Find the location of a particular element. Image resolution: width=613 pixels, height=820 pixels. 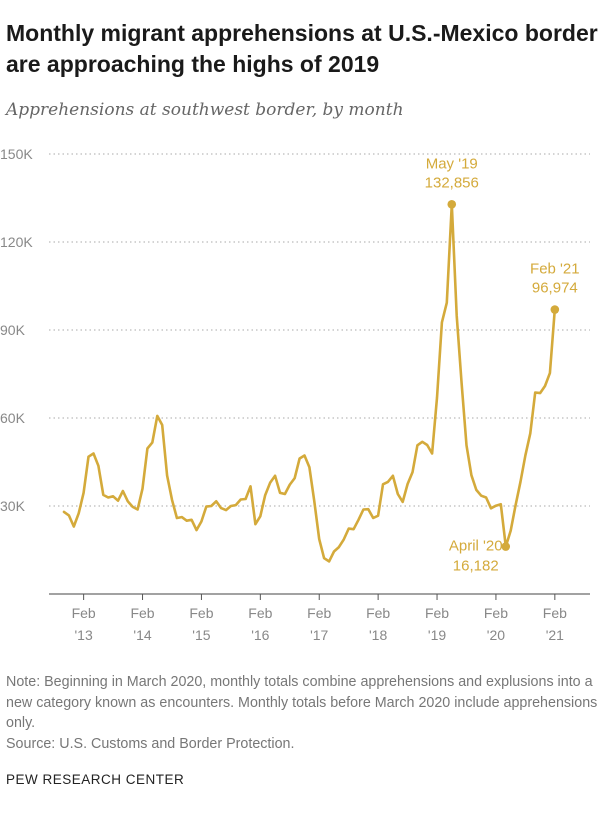

x-tick-year: '19 is located at coordinates (437, 635).